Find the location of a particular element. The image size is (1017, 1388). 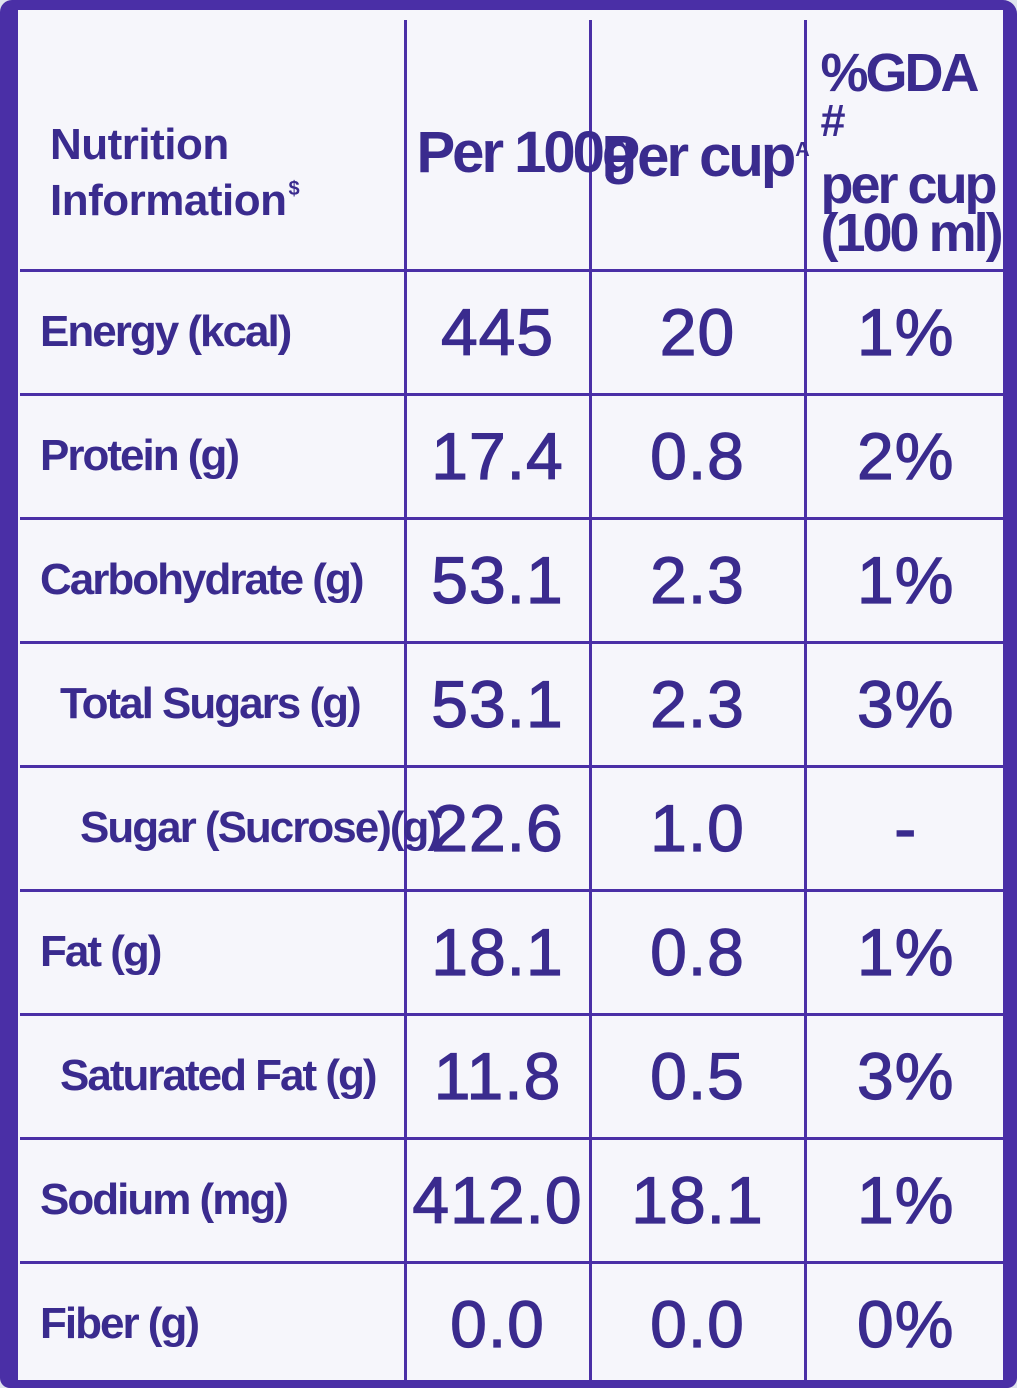

row-label: Saturated Fat (g) is located at coordinates (212, 1077).